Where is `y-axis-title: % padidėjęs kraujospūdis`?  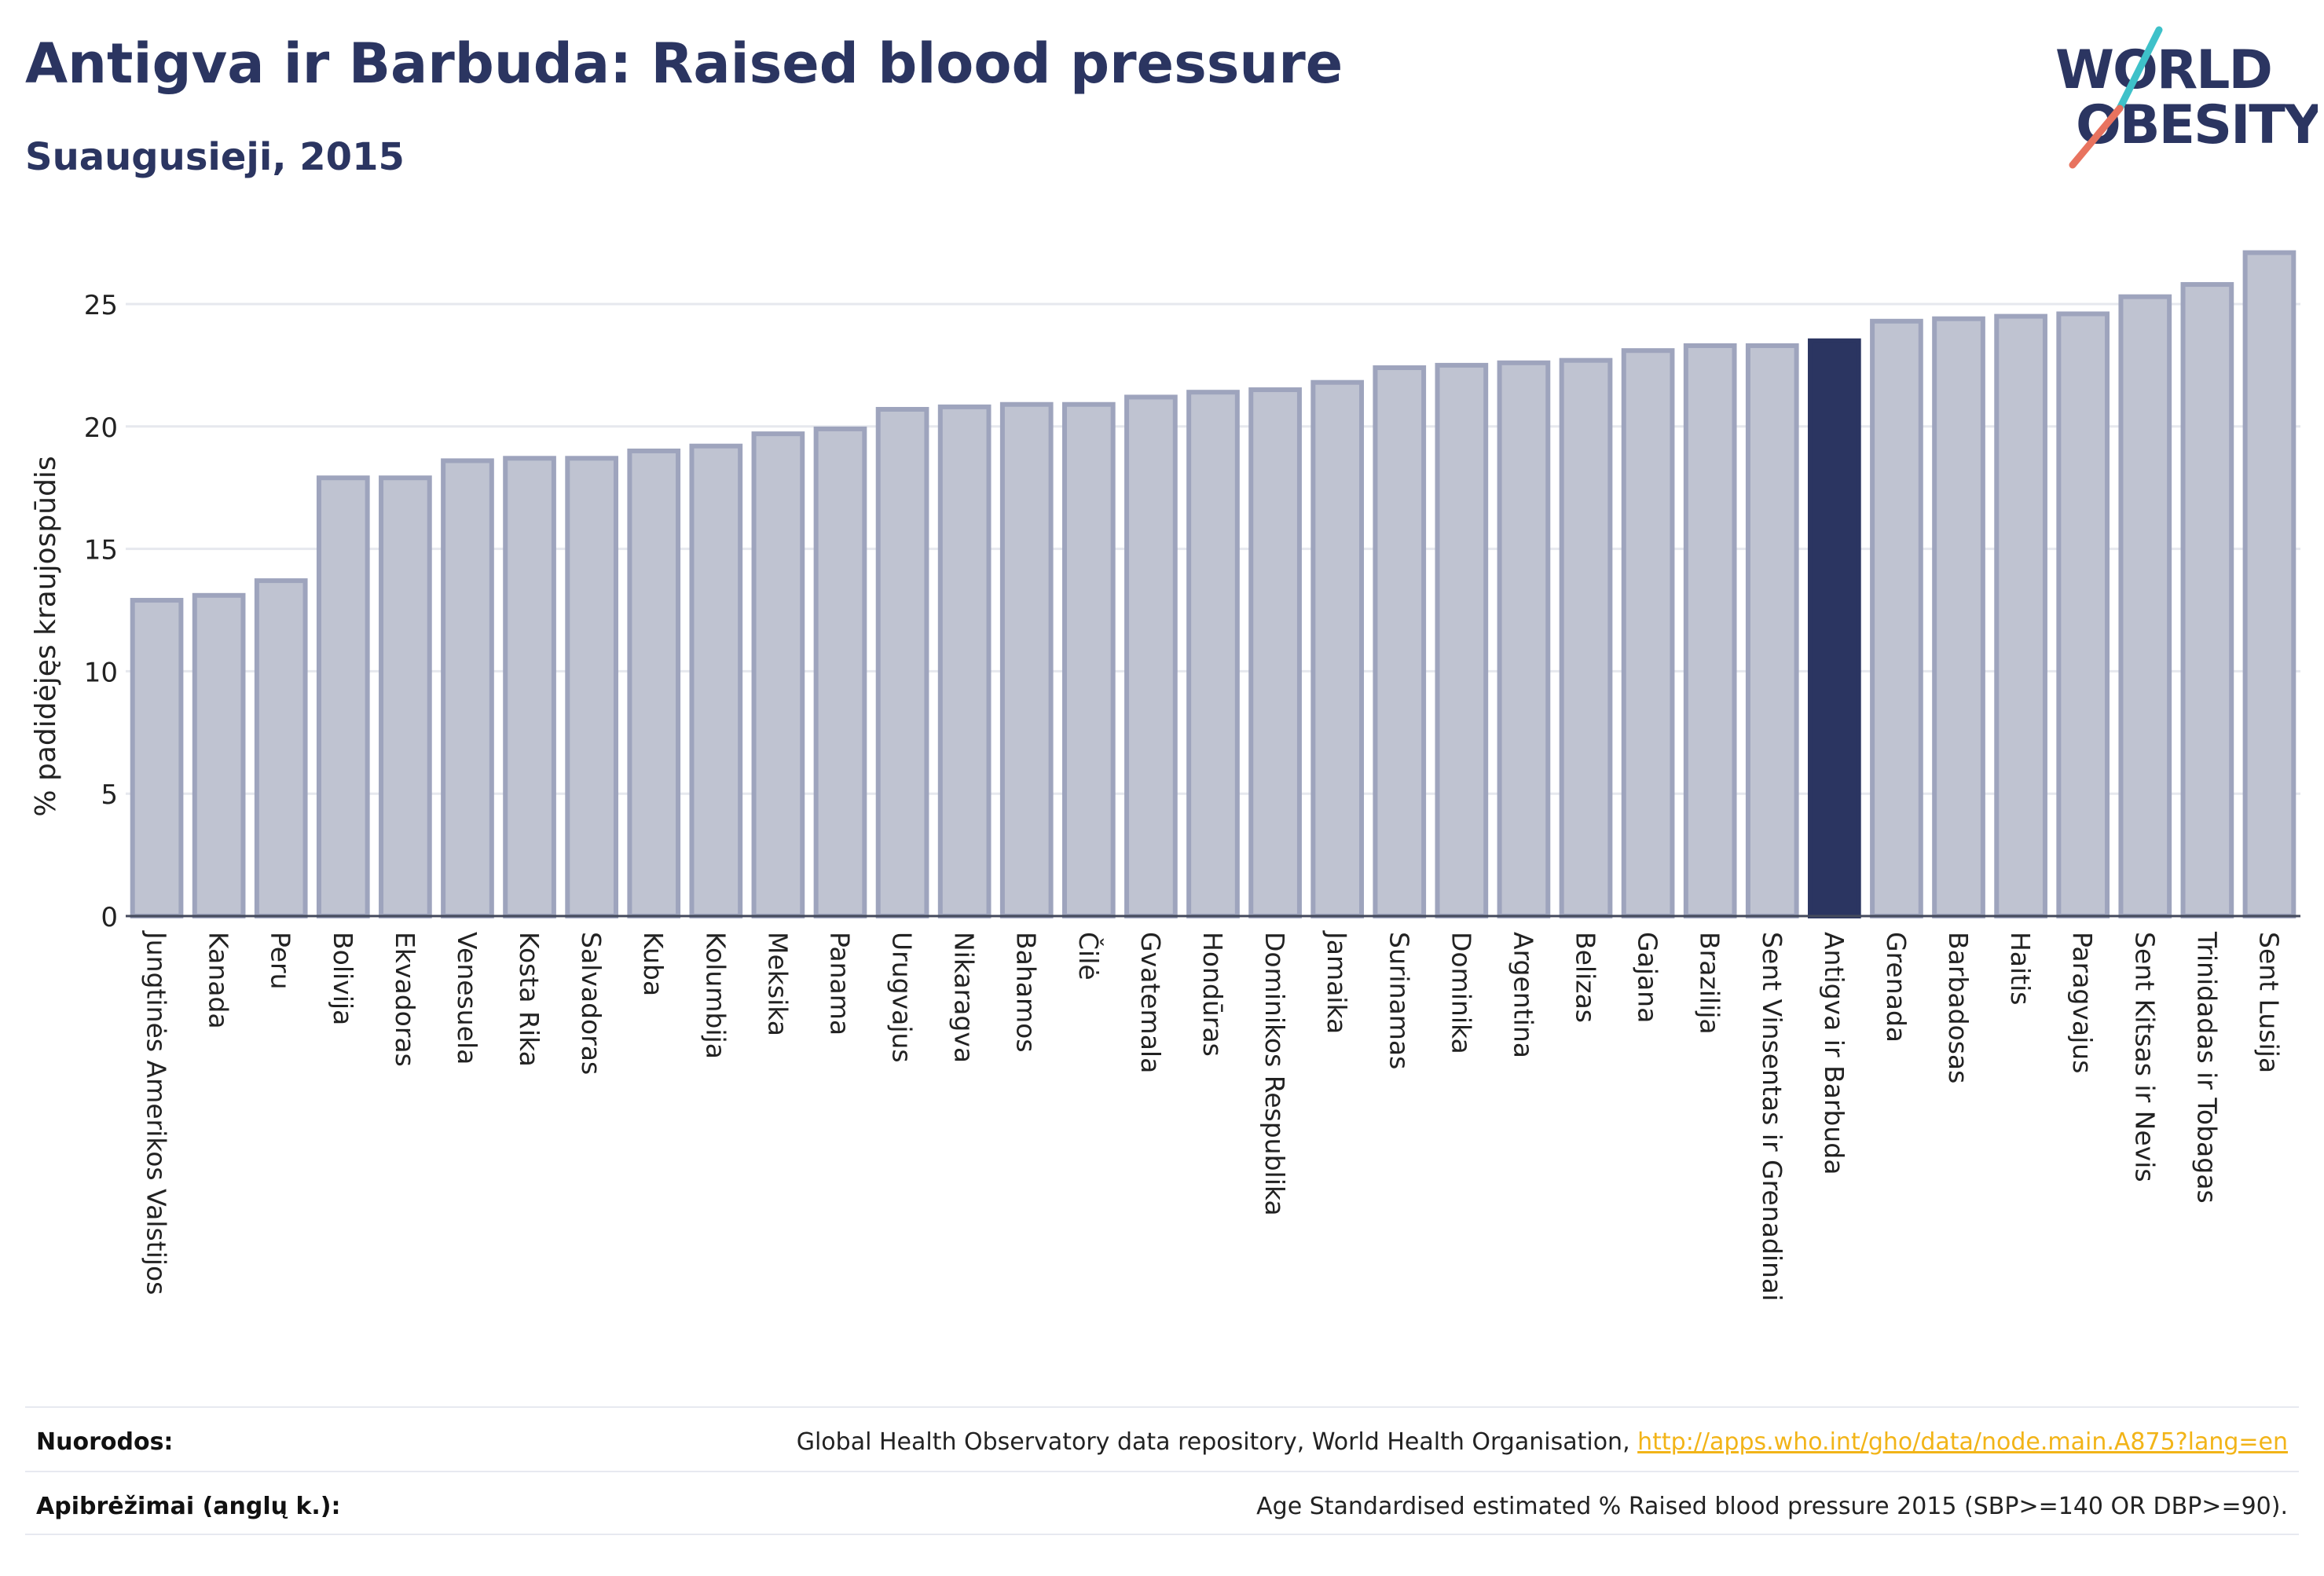 y-axis-title: % padidėjęs kraujospūdis is located at coordinates (46, 636).